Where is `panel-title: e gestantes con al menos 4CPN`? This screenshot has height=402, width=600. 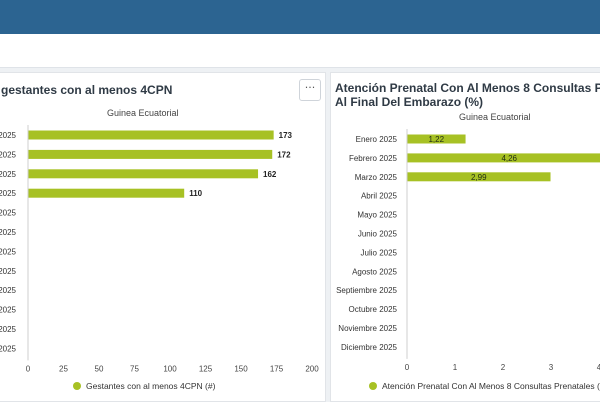
panel-title: e gestantes con al menos 4CPN is located at coordinates (86, 90).